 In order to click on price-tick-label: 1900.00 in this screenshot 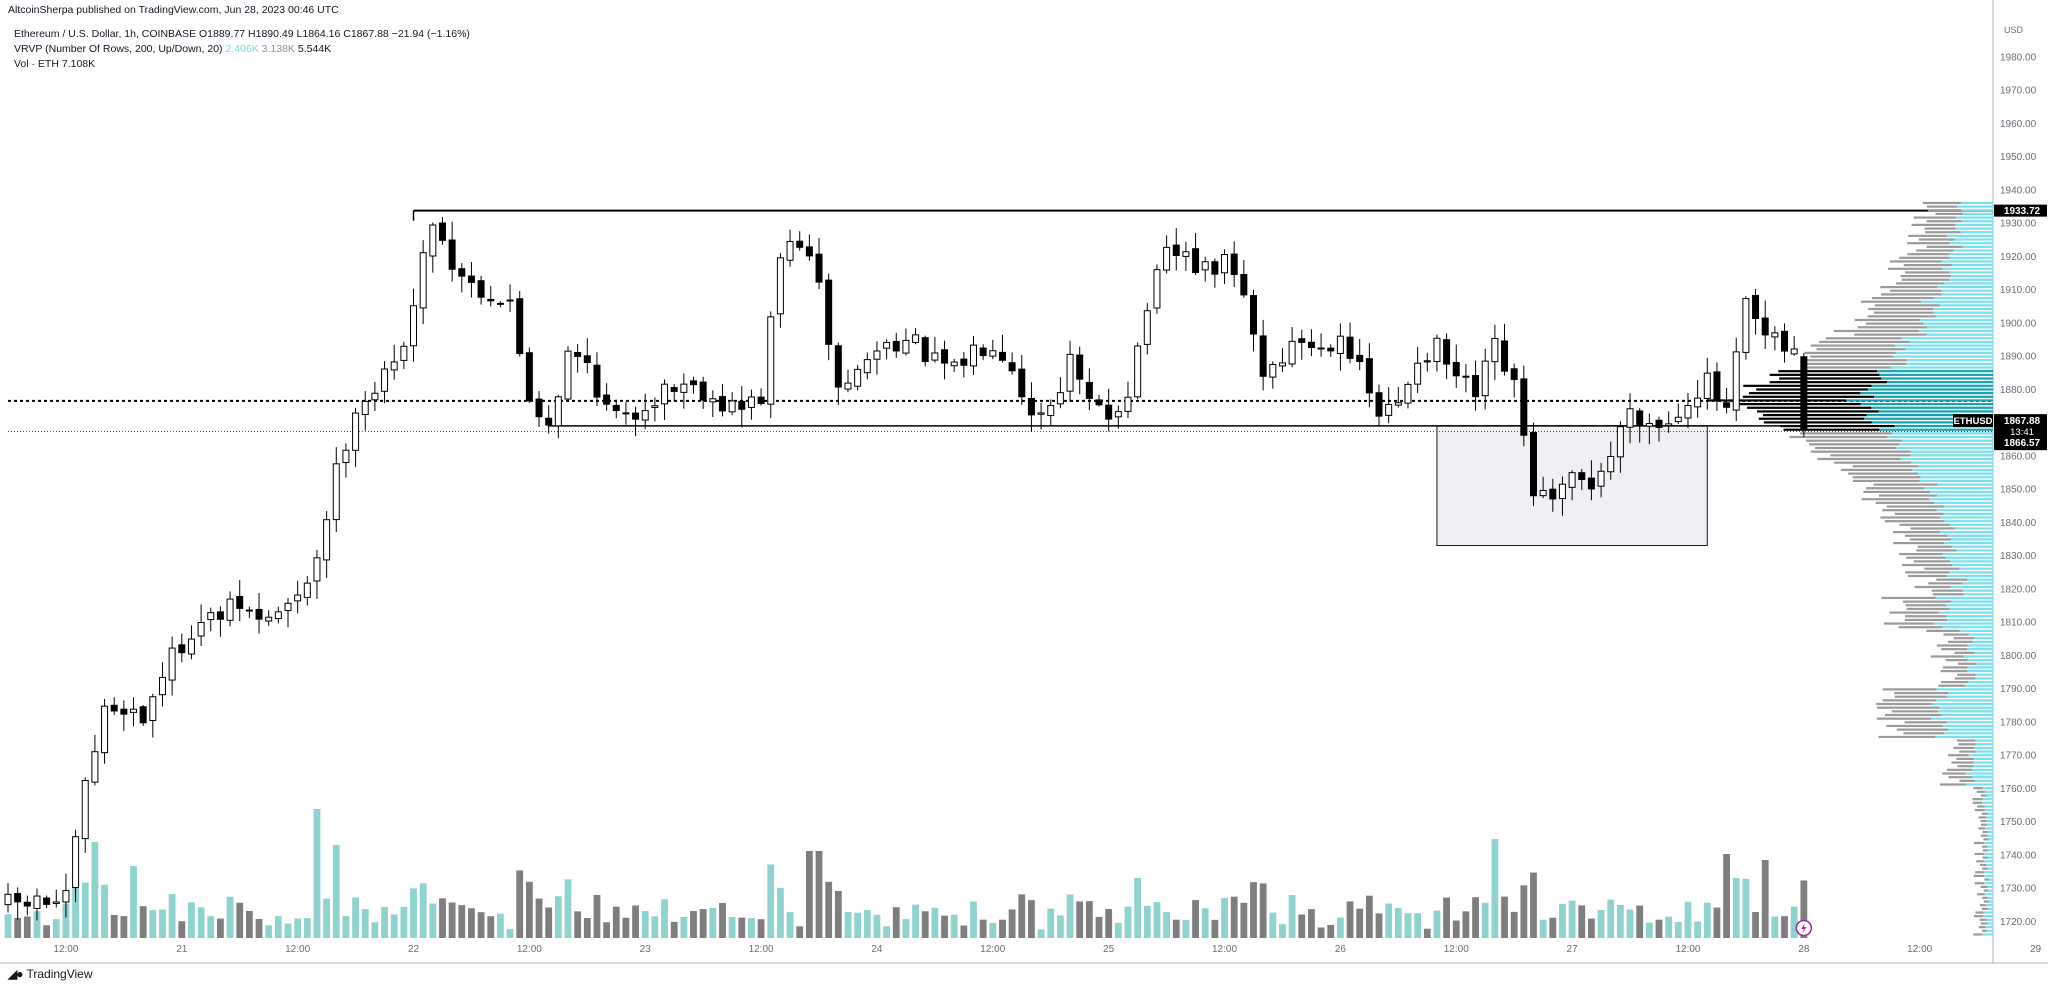, I will do `click(2018, 323)`.